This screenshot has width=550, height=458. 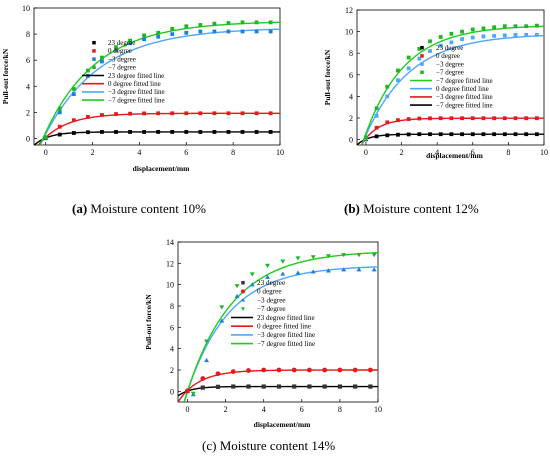 What do you see at coordinates (284, 327) in the screenshot?
I see `legend-label-c: 0 degree fitted line` at bounding box center [284, 327].